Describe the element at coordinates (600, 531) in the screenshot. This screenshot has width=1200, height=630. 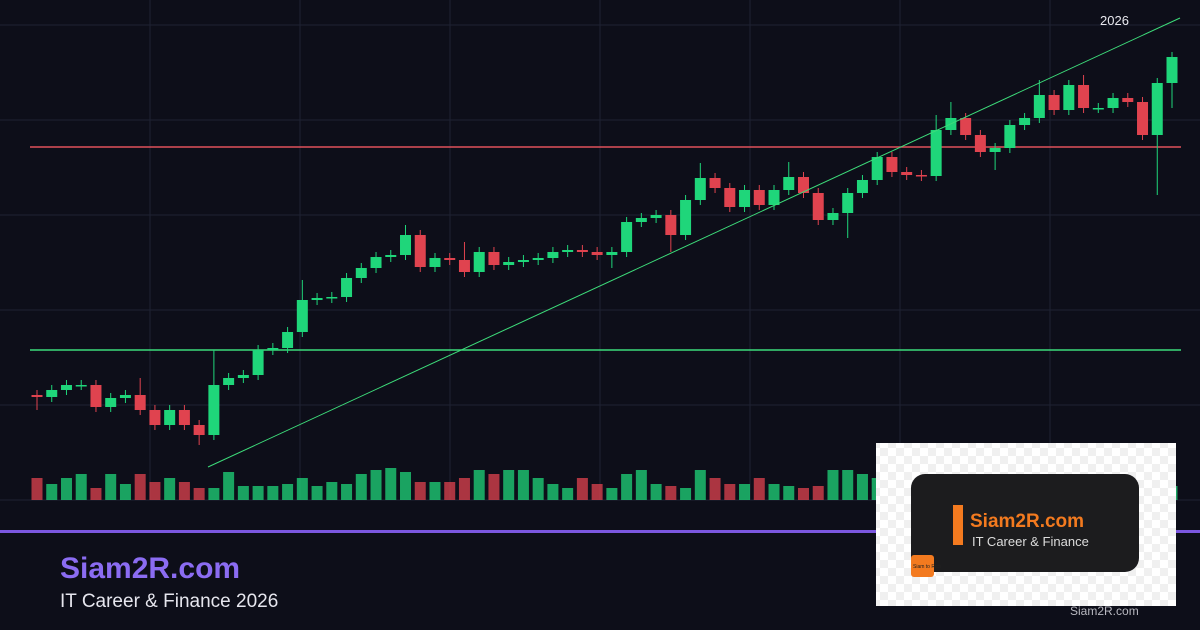
I see `divider` at that location.